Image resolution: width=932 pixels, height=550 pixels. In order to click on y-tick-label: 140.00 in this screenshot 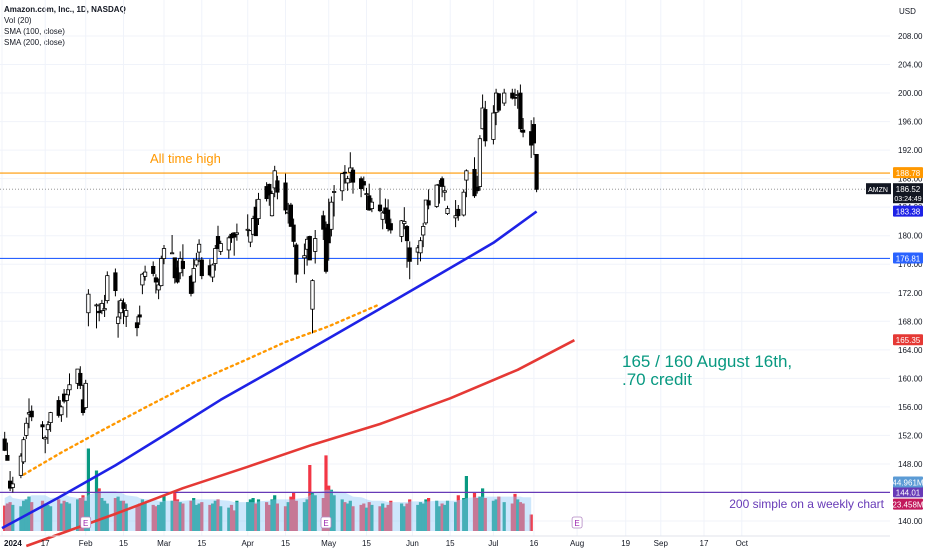, I will do `click(910, 521)`.